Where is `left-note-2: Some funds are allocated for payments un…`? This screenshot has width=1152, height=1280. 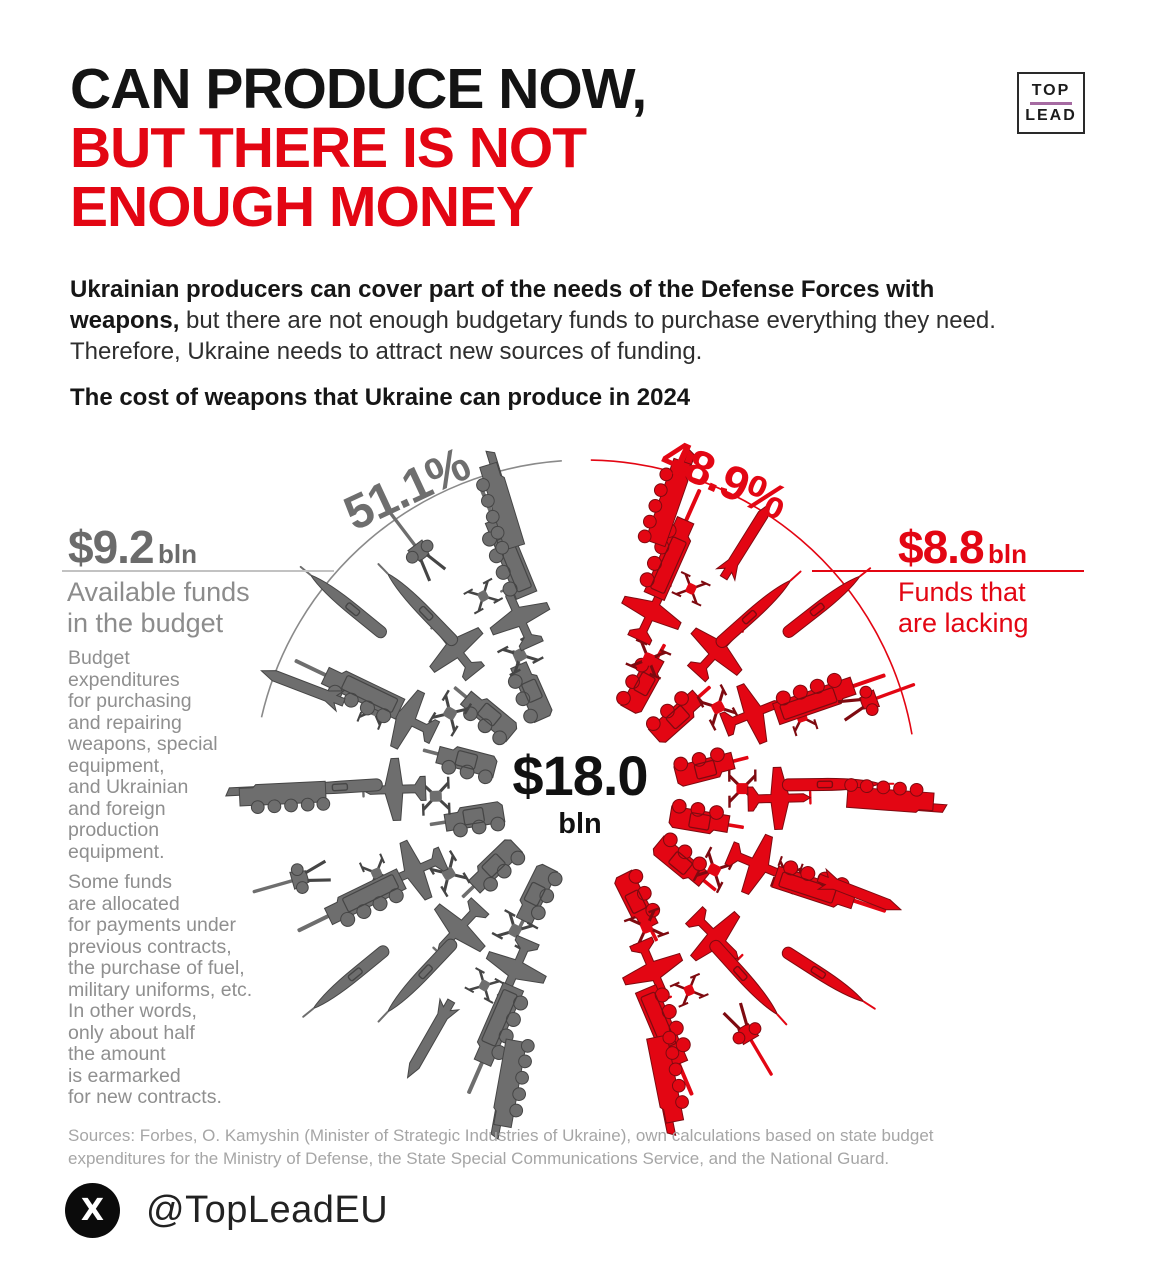 left-note-2: Some funds are allocated for payments un… is located at coordinates (160, 989).